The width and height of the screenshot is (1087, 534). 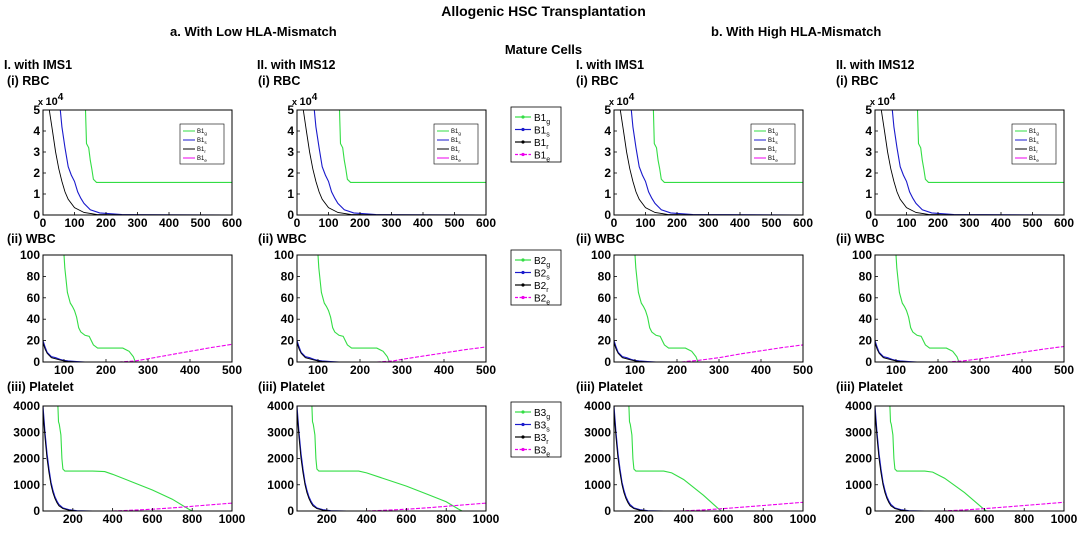 I want to click on panel-b-title: b. With High HLA-Mismatch, so click(x=796, y=31).